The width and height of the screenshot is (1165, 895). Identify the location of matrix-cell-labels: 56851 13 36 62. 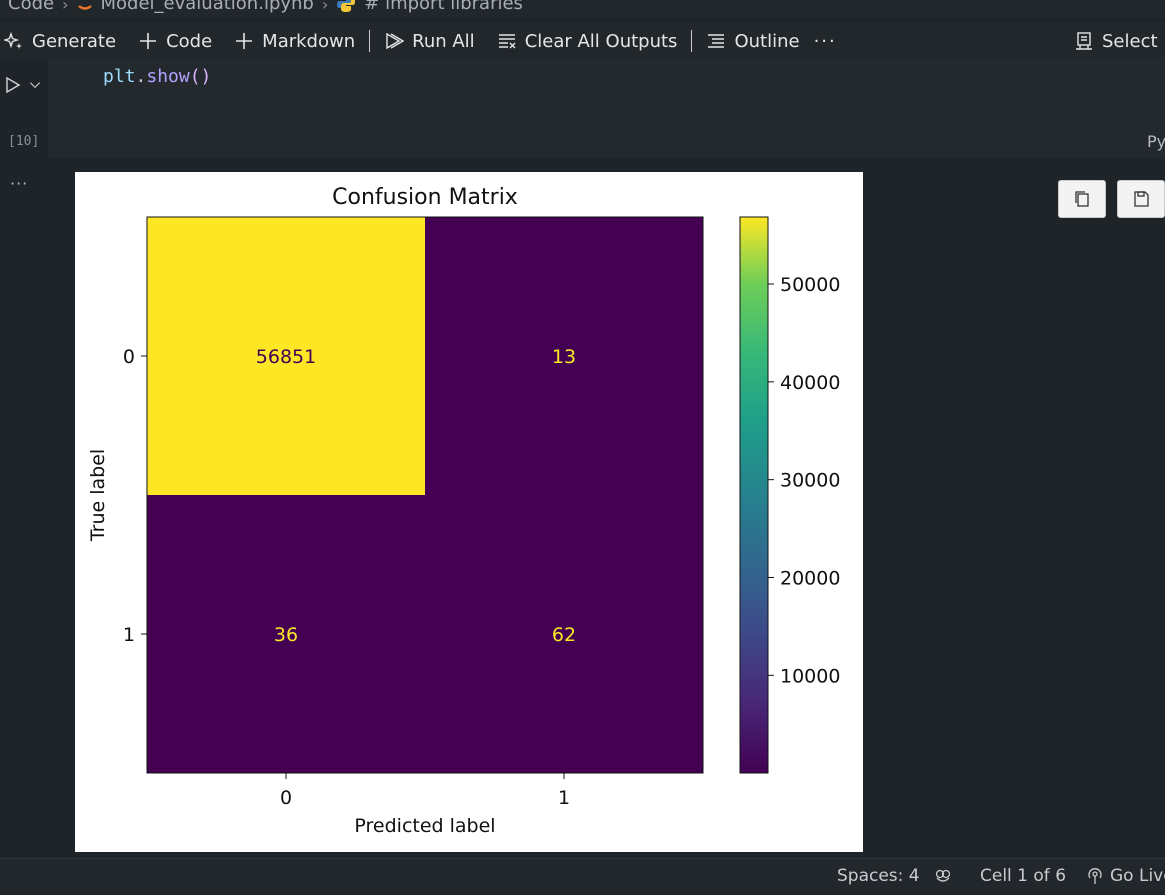
(416, 496).